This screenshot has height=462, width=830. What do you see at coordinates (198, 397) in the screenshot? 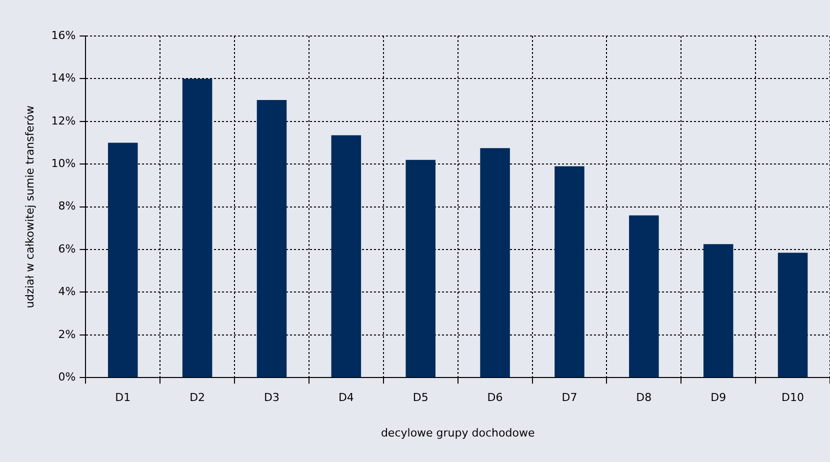
I see `x-tick-label: D2` at bounding box center [198, 397].